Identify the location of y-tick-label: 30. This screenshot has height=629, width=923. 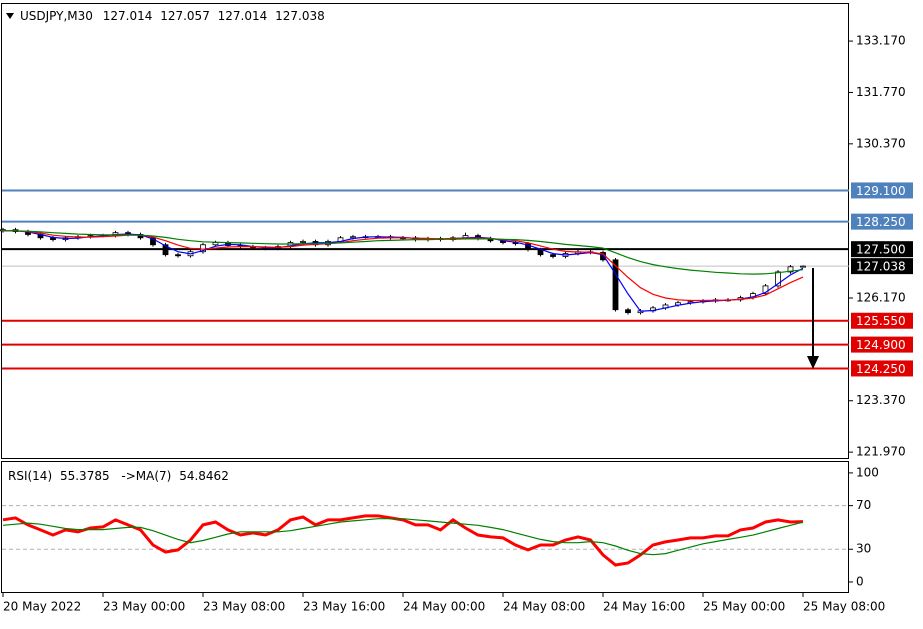
(863, 549).